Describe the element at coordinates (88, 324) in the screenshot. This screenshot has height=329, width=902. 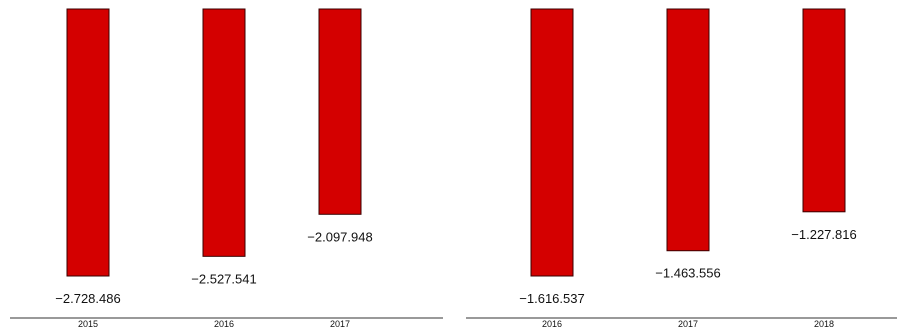
I see `x-tick-label-2015: 2015` at that location.